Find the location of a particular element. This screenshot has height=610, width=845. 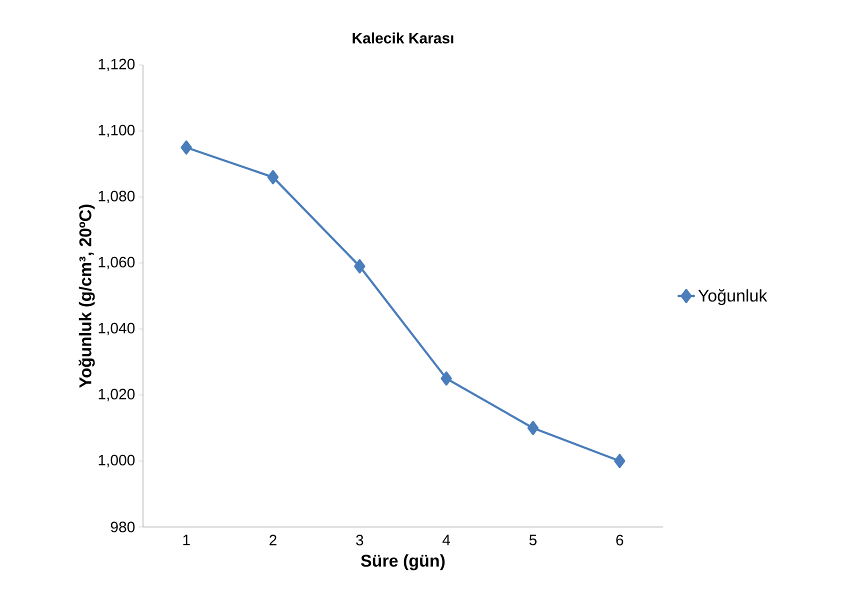

x-tick-label: 5 is located at coordinates (533, 540).